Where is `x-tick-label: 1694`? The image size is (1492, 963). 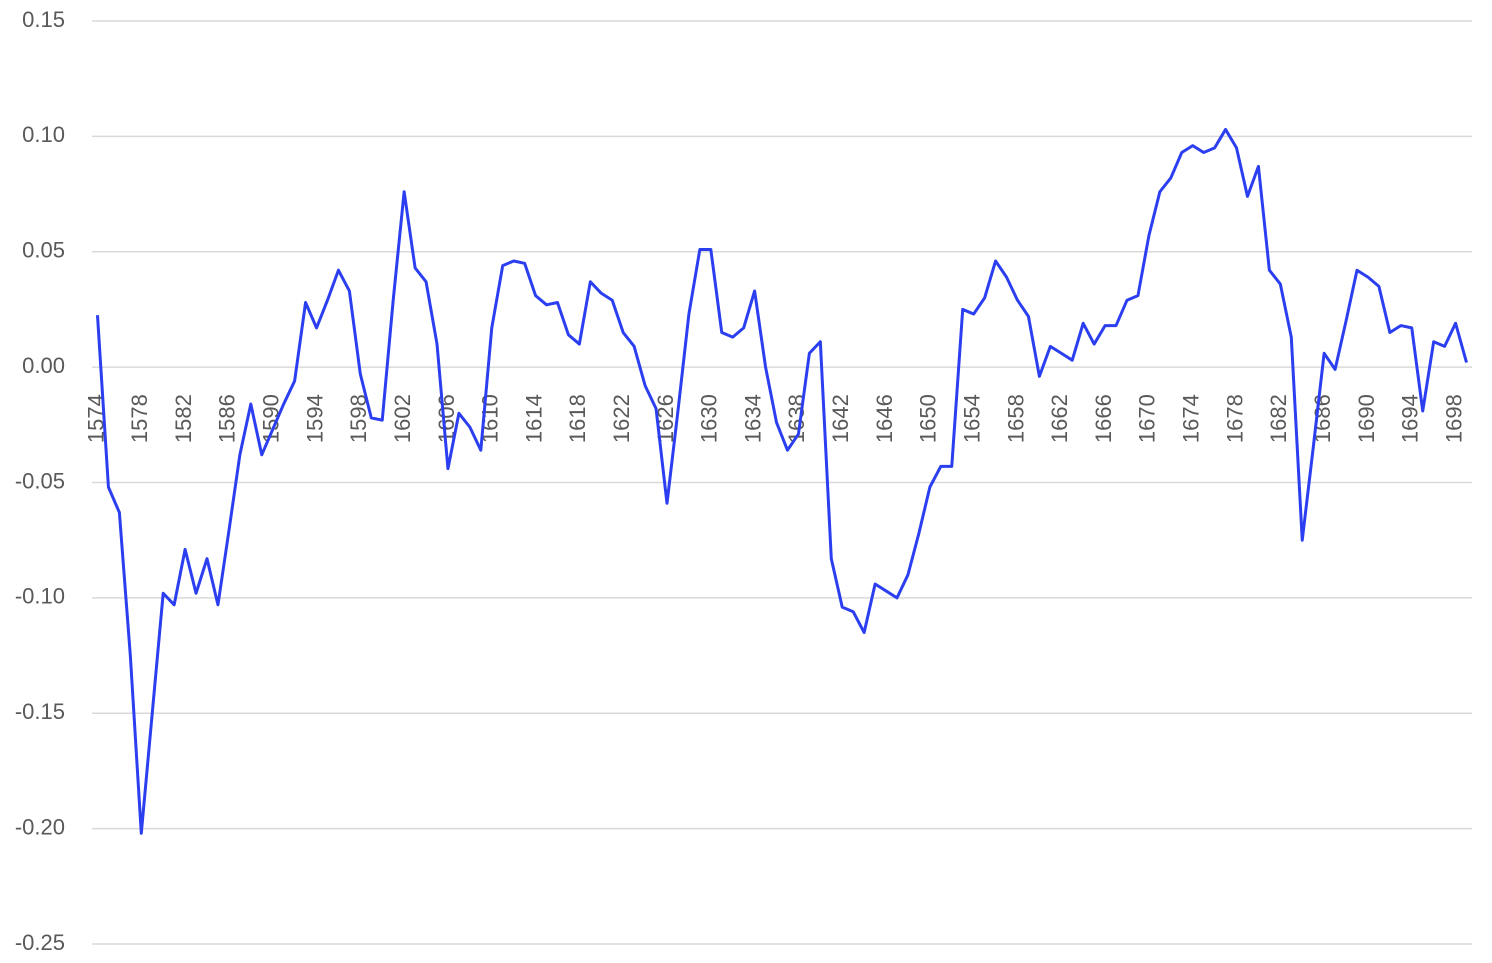 x-tick-label: 1694 is located at coordinates (1410, 418).